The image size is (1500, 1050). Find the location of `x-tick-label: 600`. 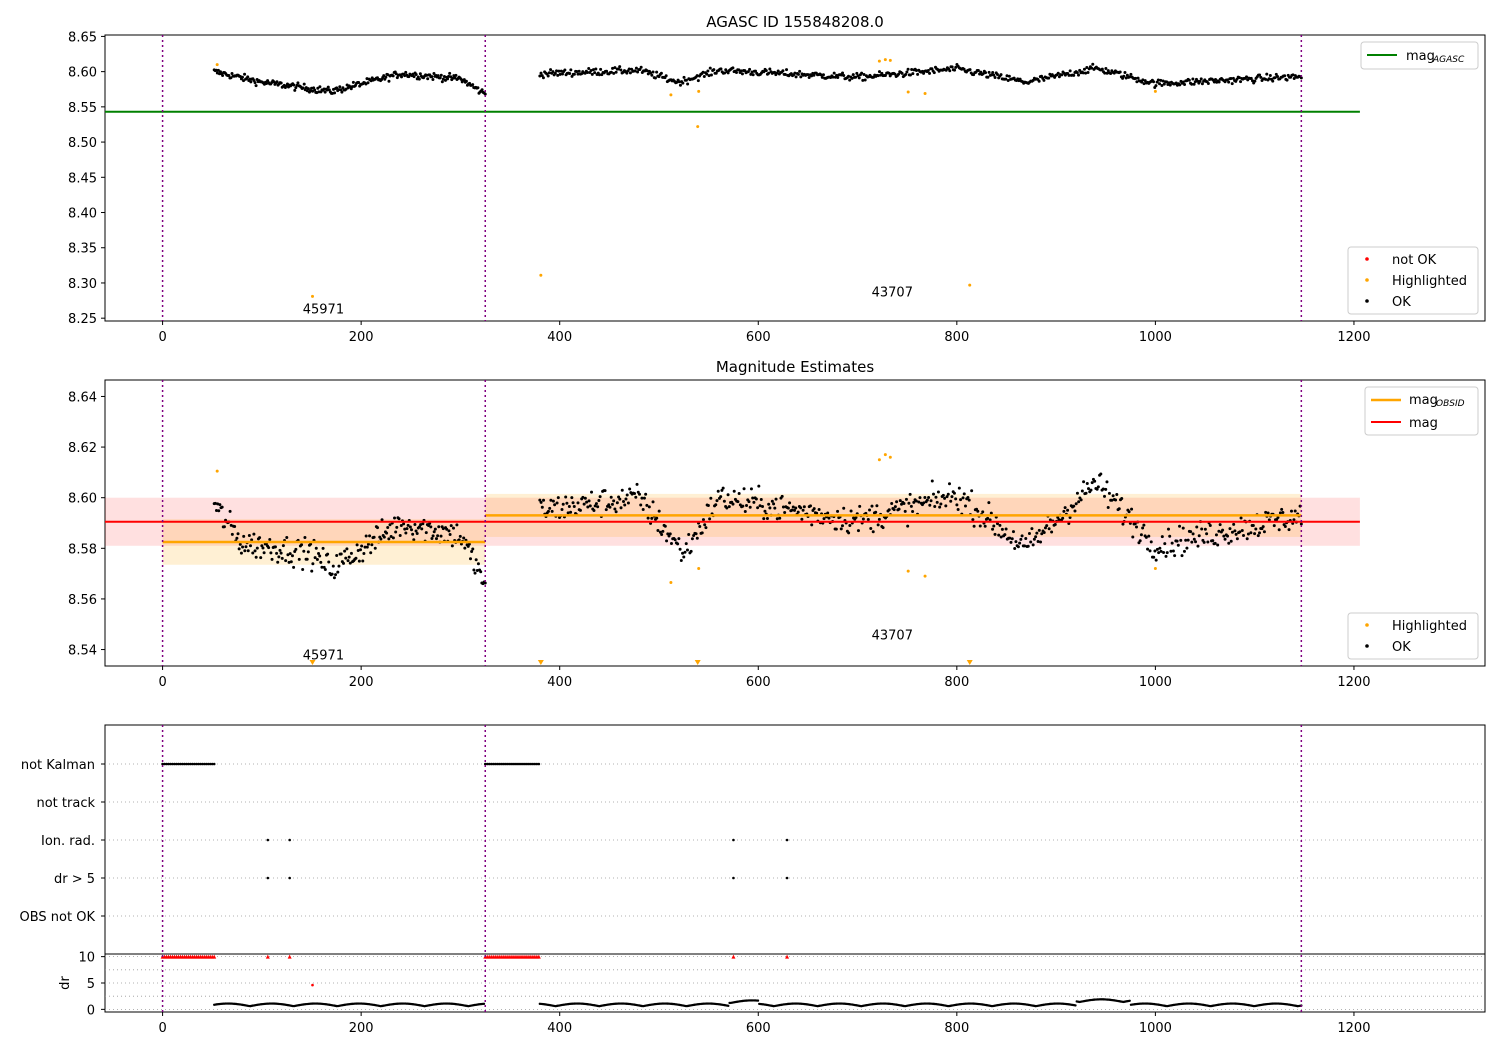

x-tick-label: 600 is located at coordinates (758, 337).